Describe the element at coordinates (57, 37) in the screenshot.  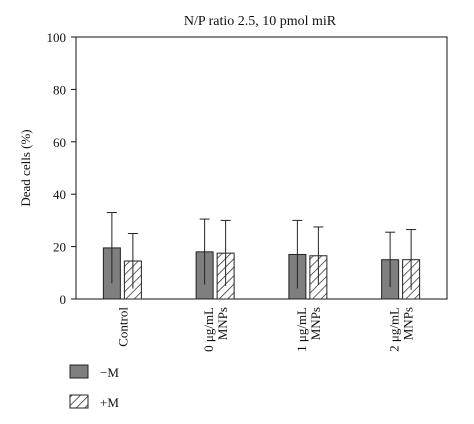
I see `y-tick-label: 100` at that location.